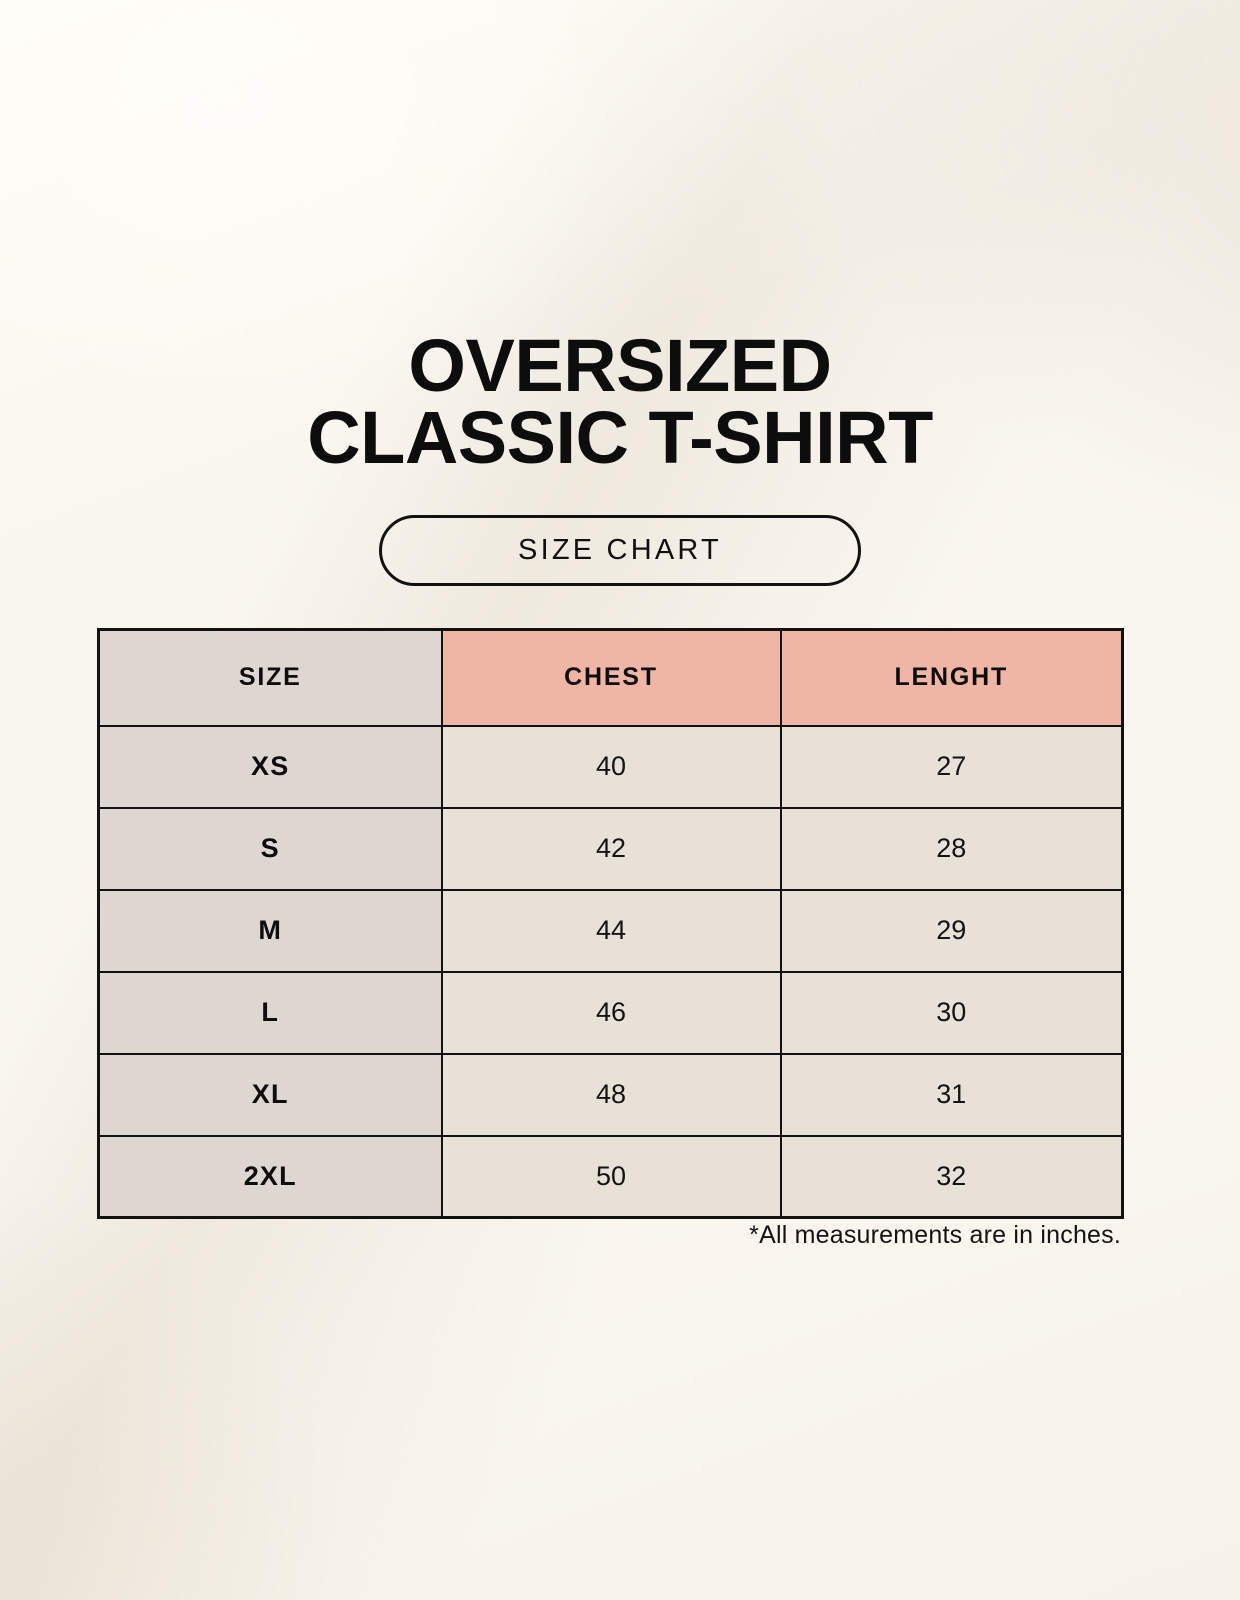  I want to click on table-row: S 42 28, so click(610, 848).